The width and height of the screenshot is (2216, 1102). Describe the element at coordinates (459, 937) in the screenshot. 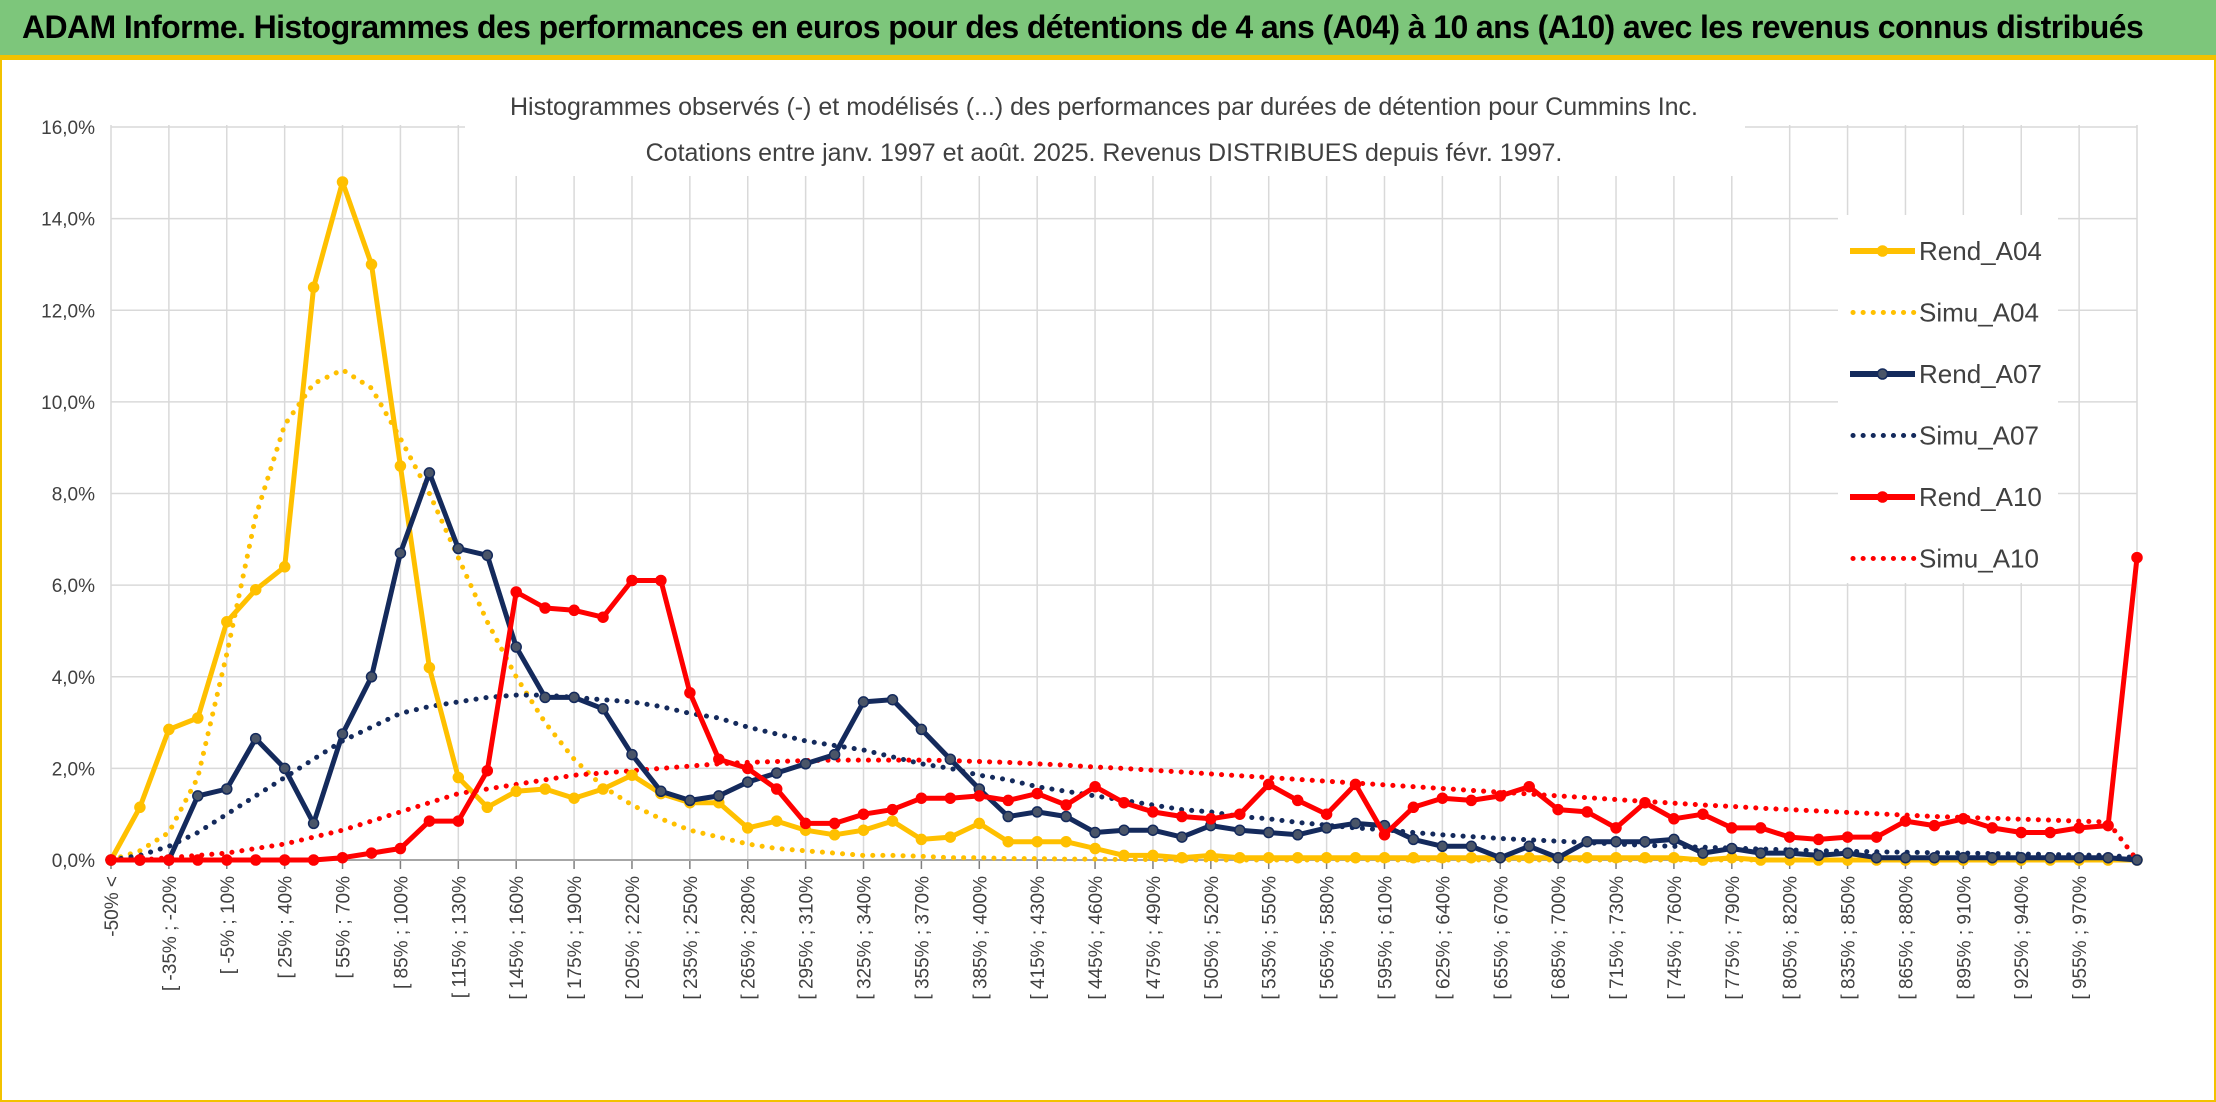

I see `x-tick-label: [ 115% ; 130%` at that location.